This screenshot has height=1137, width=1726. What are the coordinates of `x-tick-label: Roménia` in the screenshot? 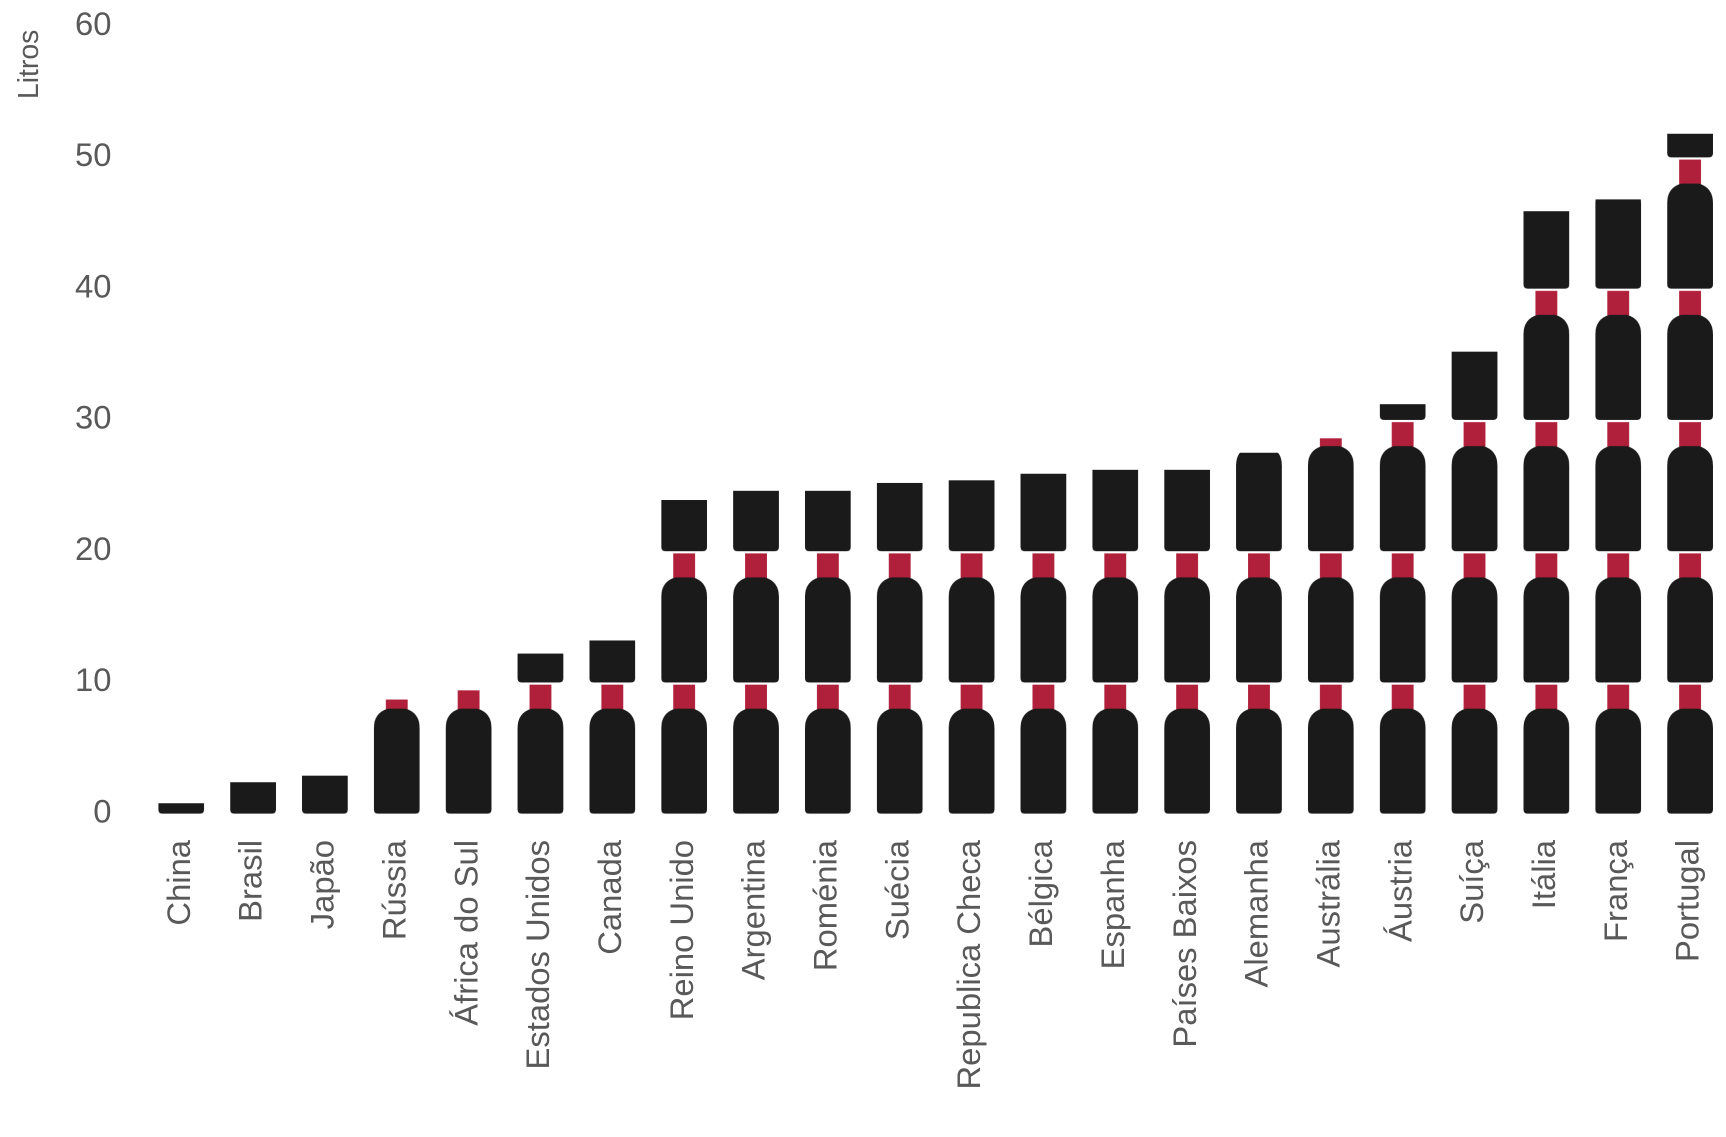 It's located at (825, 905).